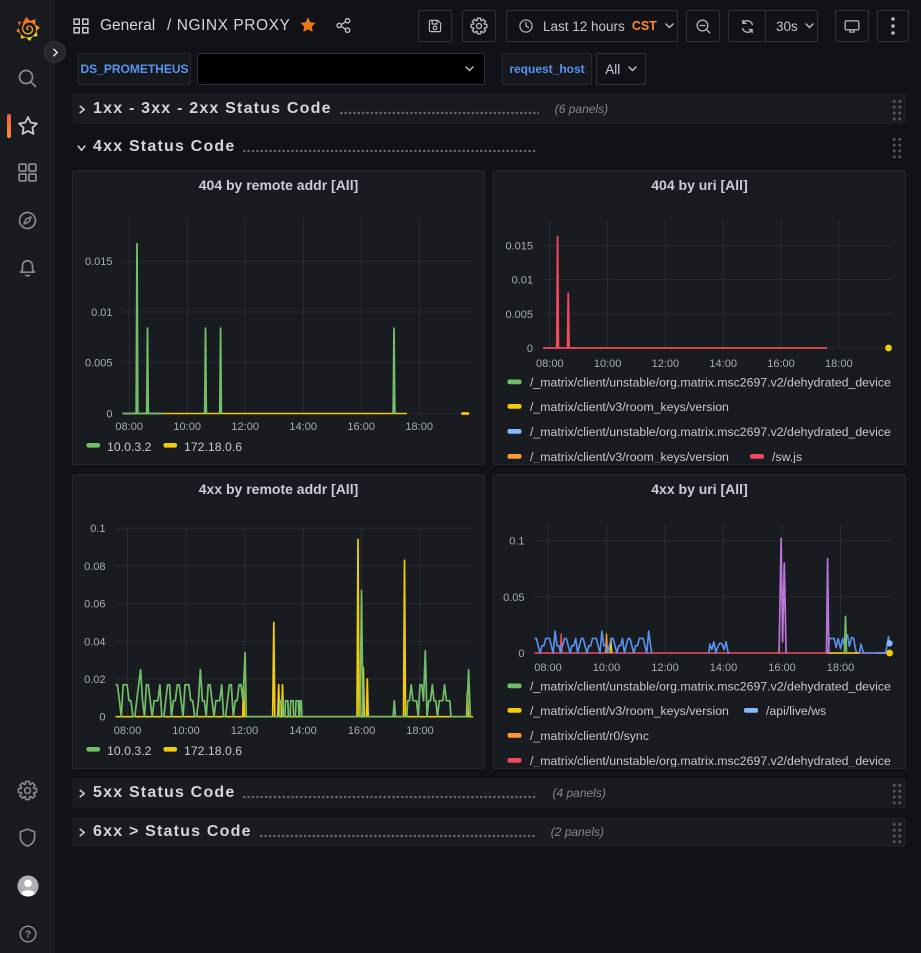  What do you see at coordinates (94, 680) in the screenshot?
I see `svg-text: 0.02` at bounding box center [94, 680].